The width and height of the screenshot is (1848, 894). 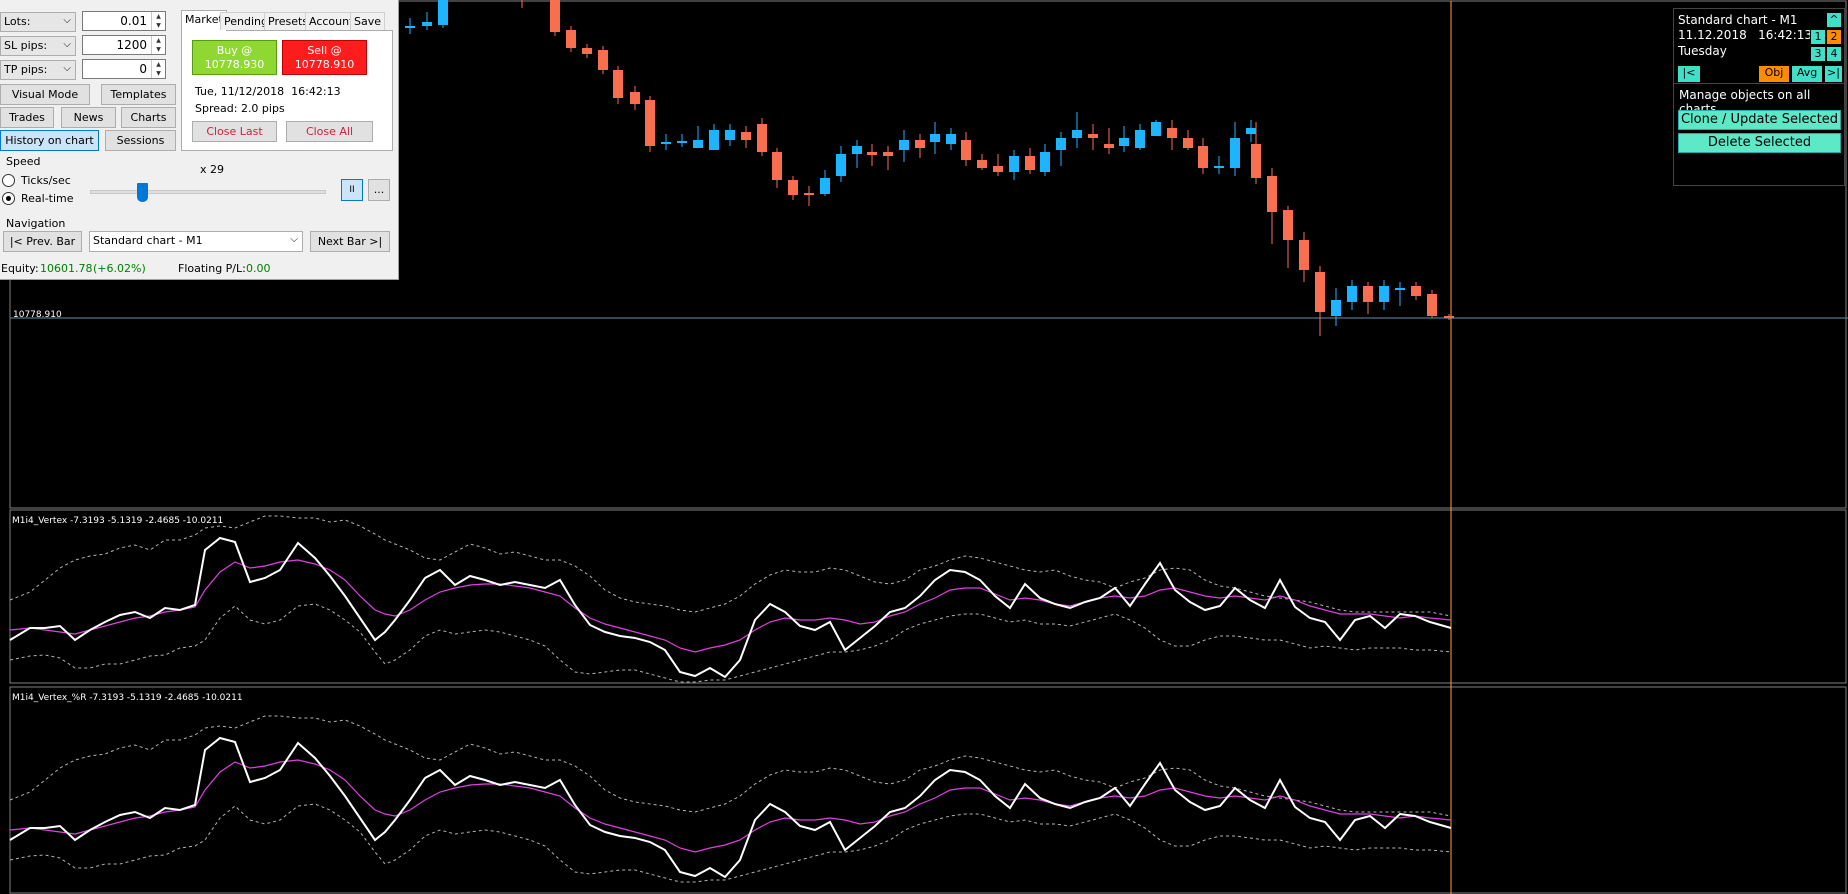 I want to click on buy-button: Buy @ 10778.930, so click(x=234, y=57).